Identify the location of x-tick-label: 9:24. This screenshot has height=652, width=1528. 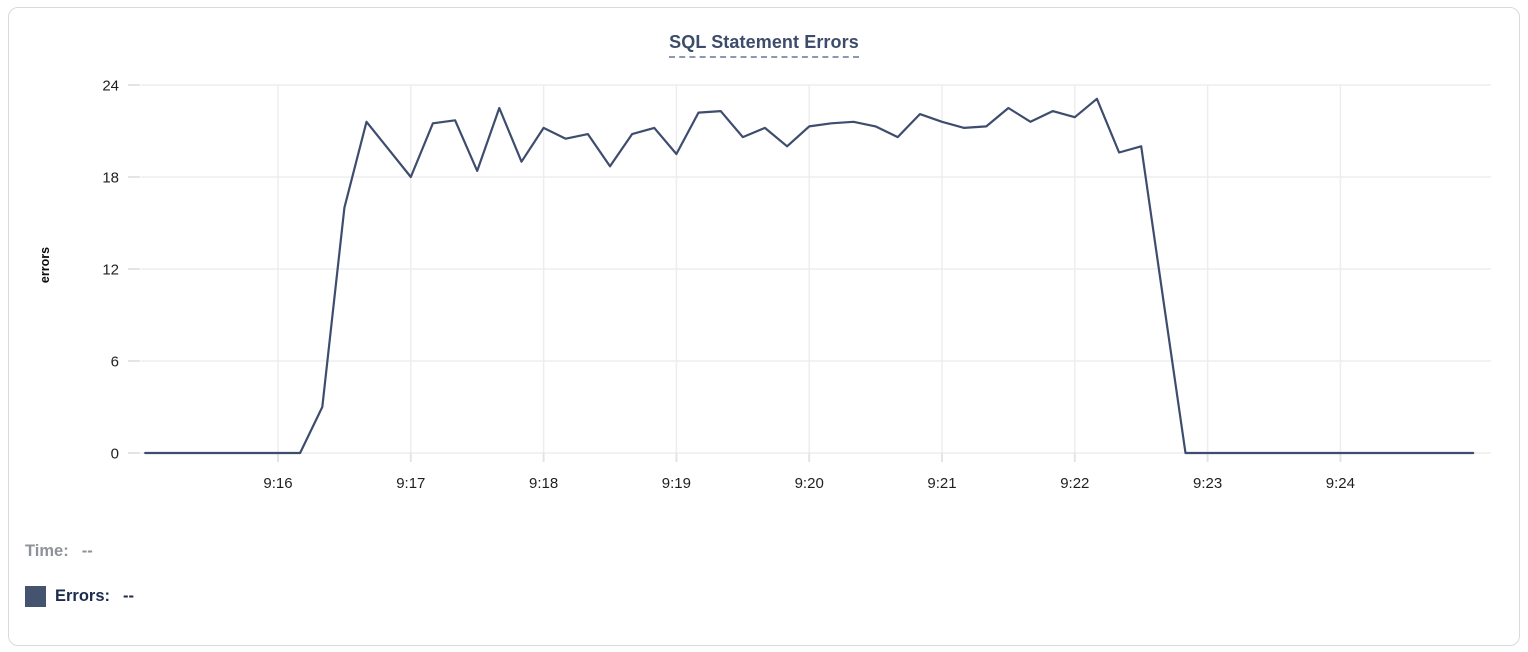
(1340, 483).